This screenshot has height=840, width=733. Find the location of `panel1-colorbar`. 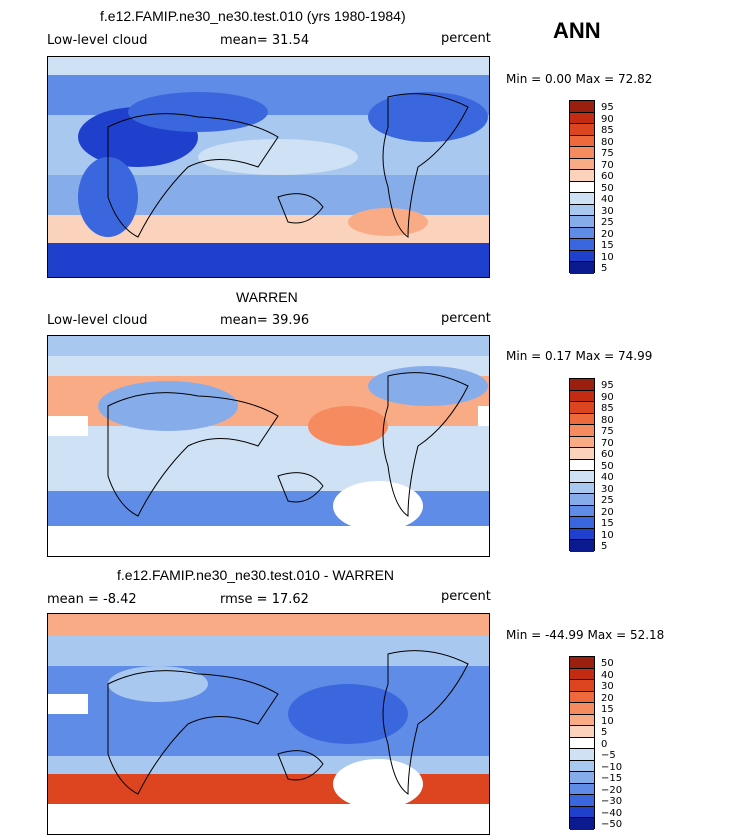

panel1-colorbar is located at coordinates (582, 187).